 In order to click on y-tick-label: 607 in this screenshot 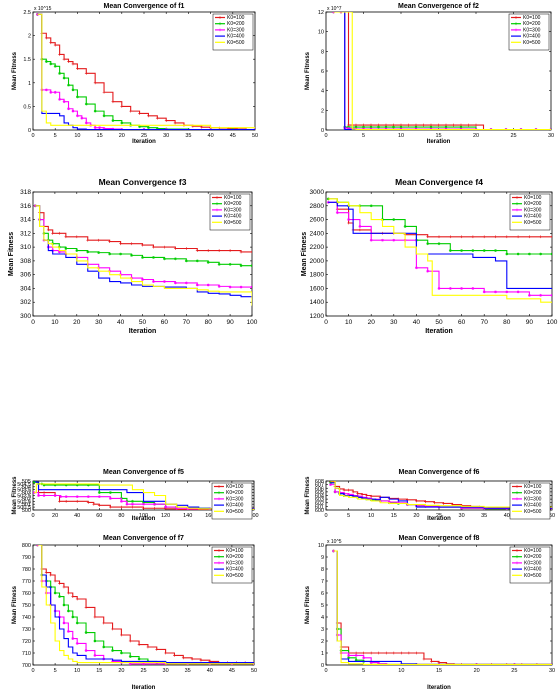, I will do `click(319, 486)`.